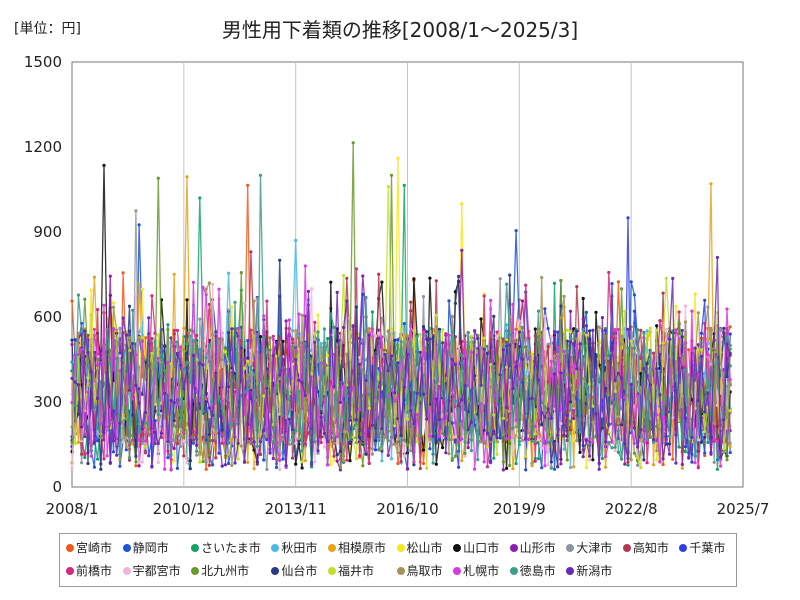 Image resolution: width=800 pixels, height=600 pixels. What do you see at coordinates (154, 570) in the screenshot?
I see `legend-item: 宇都宮市` at bounding box center [154, 570].